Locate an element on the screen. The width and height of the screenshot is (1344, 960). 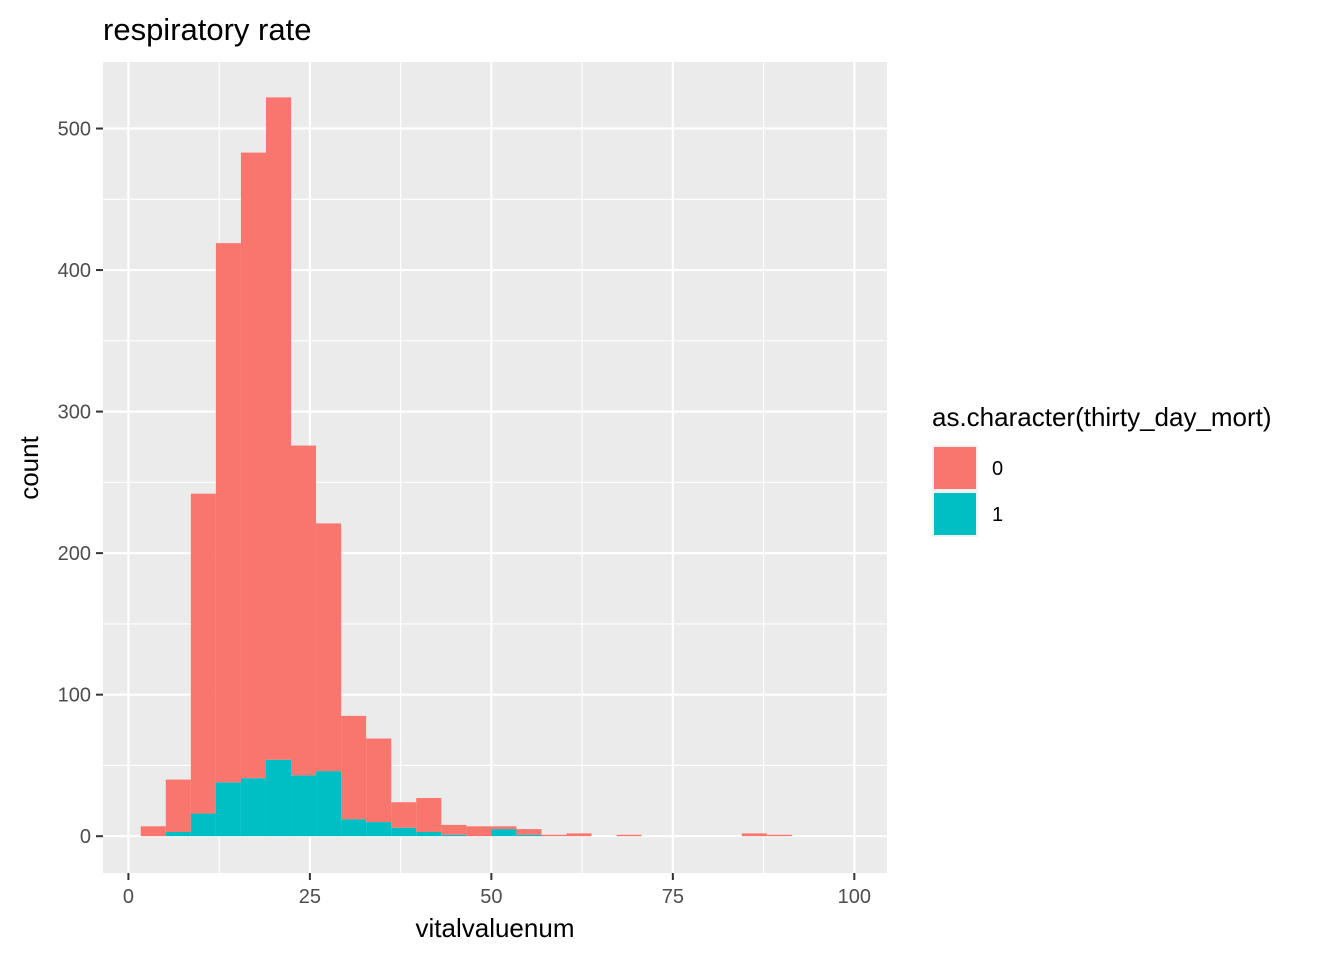
y-tick-label: 300 is located at coordinates (74, 413).